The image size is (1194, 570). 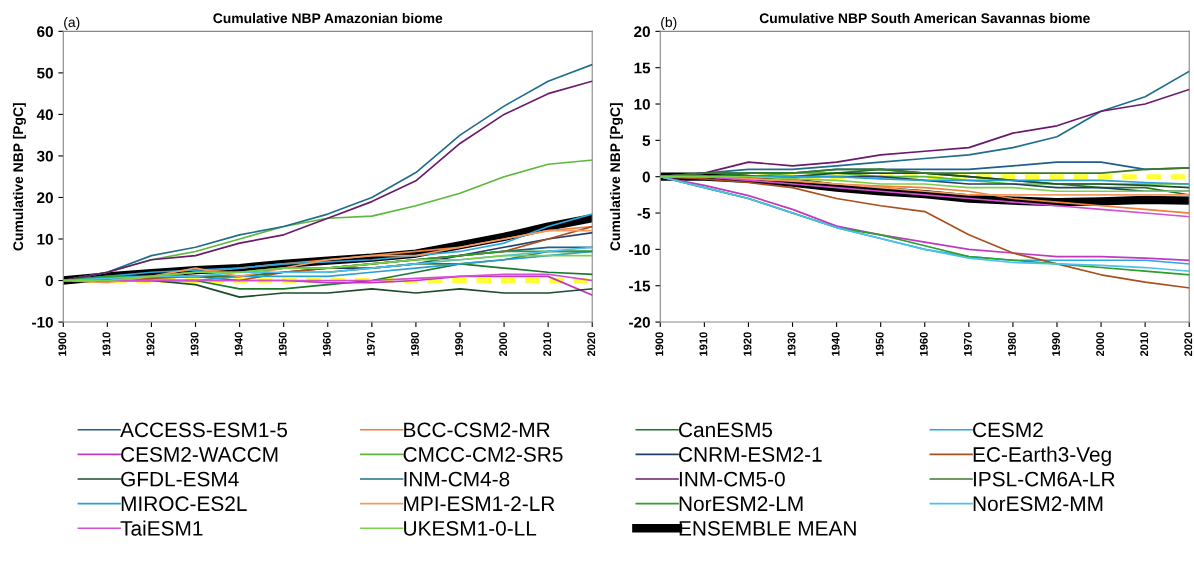 What do you see at coordinates (184, 504) in the screenshot?
I see `legend-label: MIROC-ES2L` at bounding box center [184, 504].